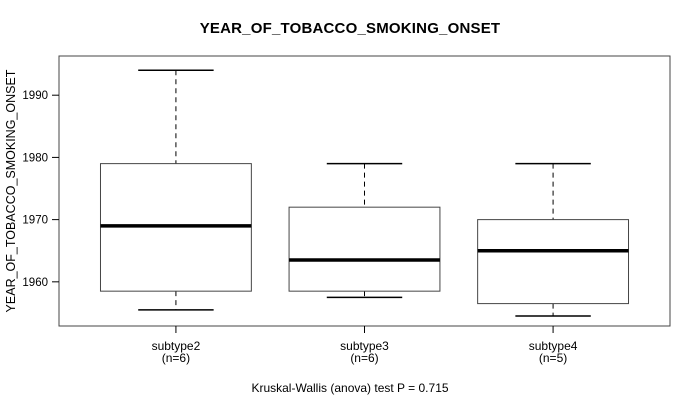 The image size is (700, 400). I want to click on y-tick-label: 1990, so click(35, 96).